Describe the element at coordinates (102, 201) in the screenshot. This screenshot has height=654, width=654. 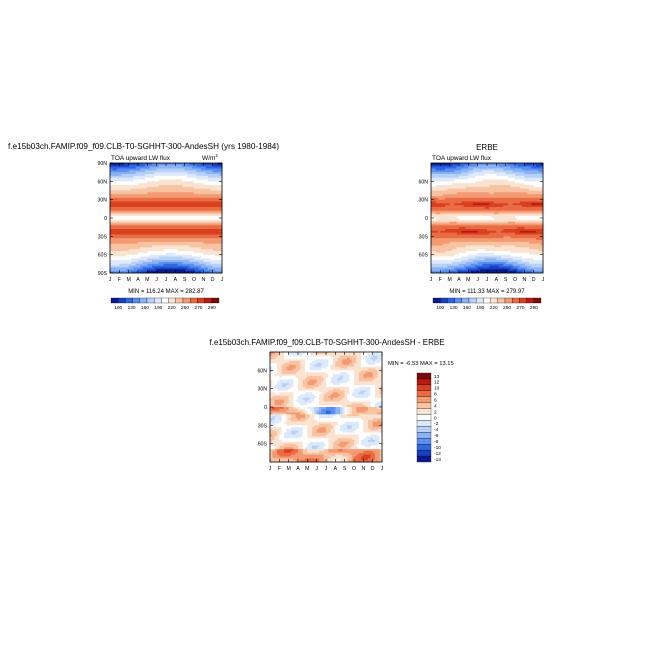
I see `y-tick-label: 30N` at that location.